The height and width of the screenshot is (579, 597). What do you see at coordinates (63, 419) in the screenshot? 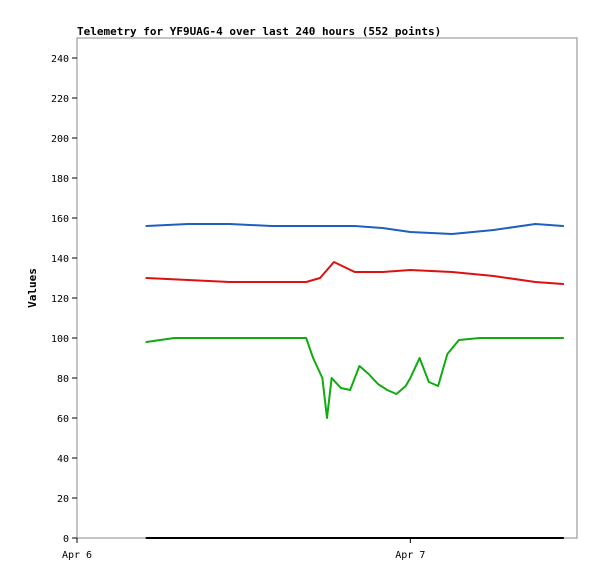
I see `y-tick-label: 60` at bounding box center [63, 419].